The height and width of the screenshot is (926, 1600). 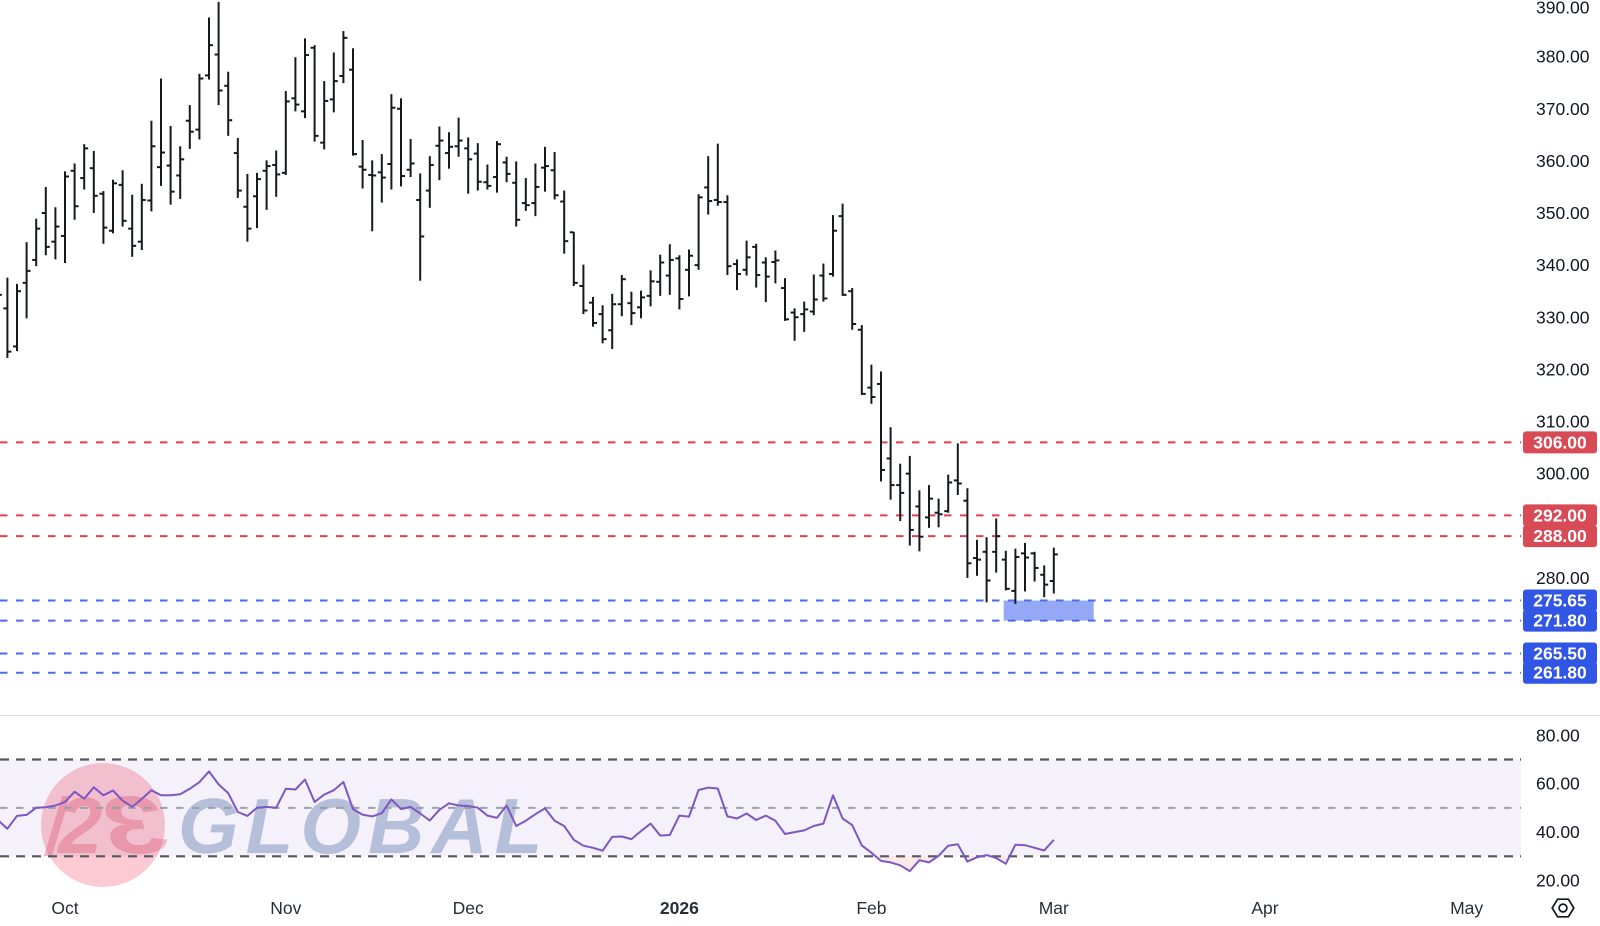 What do you see at coordinates (1560, 442) in the screenshot?
I see `price-level-badge-306.00: 306.00` at bounding box center [1560, 442].